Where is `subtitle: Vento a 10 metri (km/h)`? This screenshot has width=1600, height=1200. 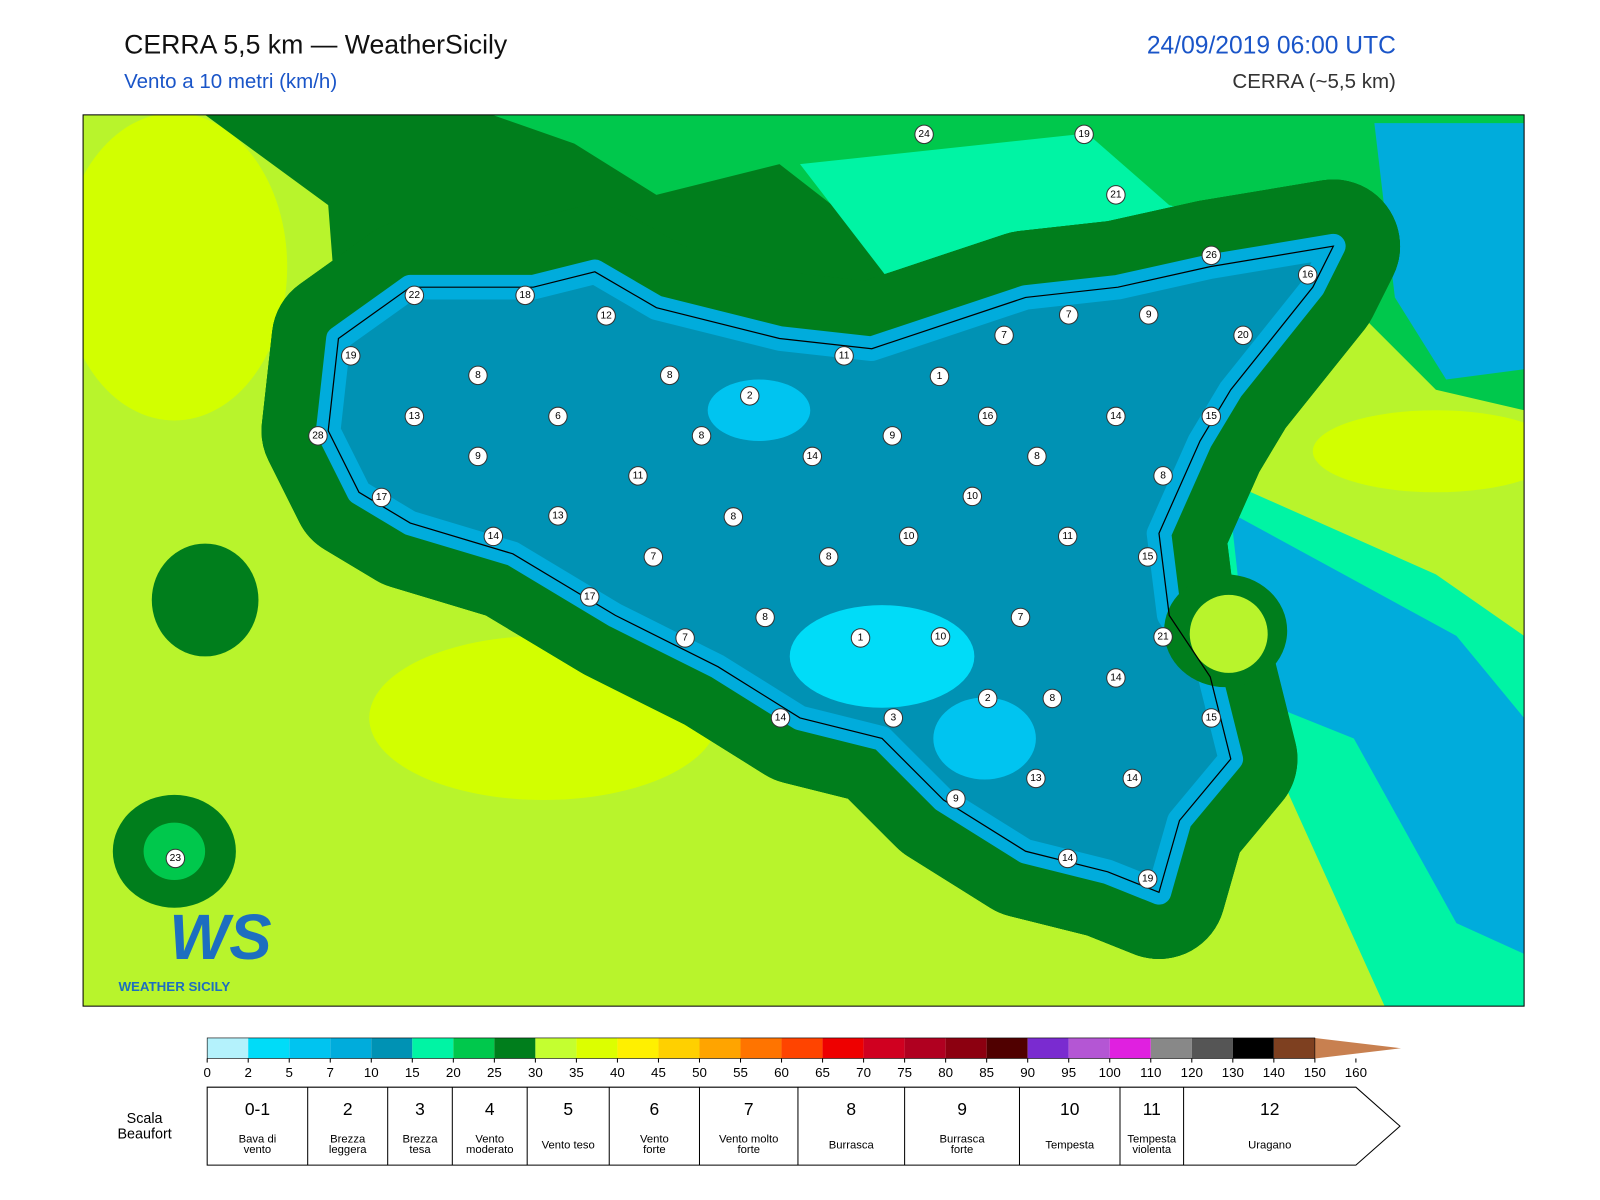 subtitle: Vento a 10 metri (km/h) is located at coordinates (230, 81).